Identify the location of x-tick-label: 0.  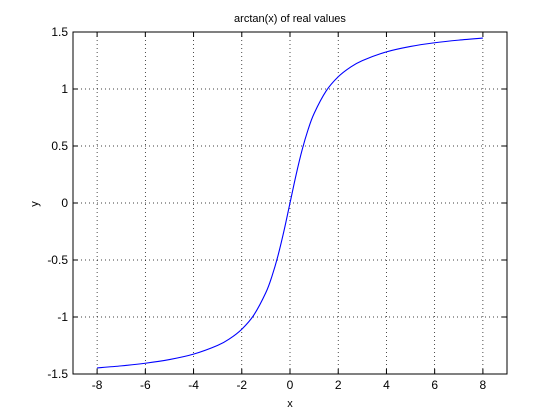
(290, 385).